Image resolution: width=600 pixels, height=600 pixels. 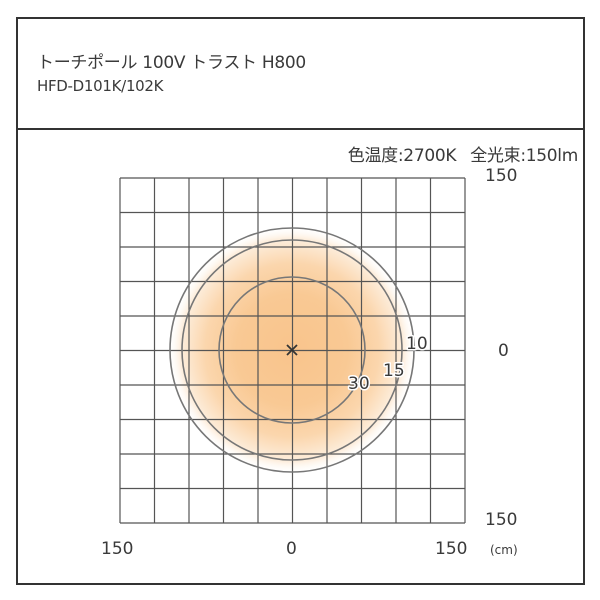 I want to click on header-divider, so click(x=300, y=129).